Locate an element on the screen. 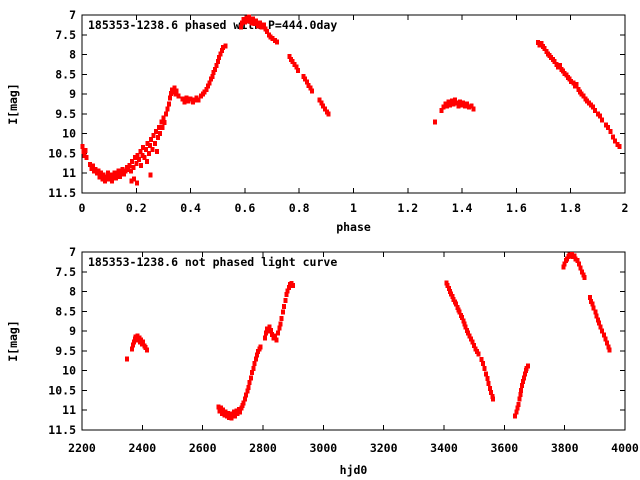 The image size is (640, 480). x-tick-label: 2400 is located at coordinates (142, 448).